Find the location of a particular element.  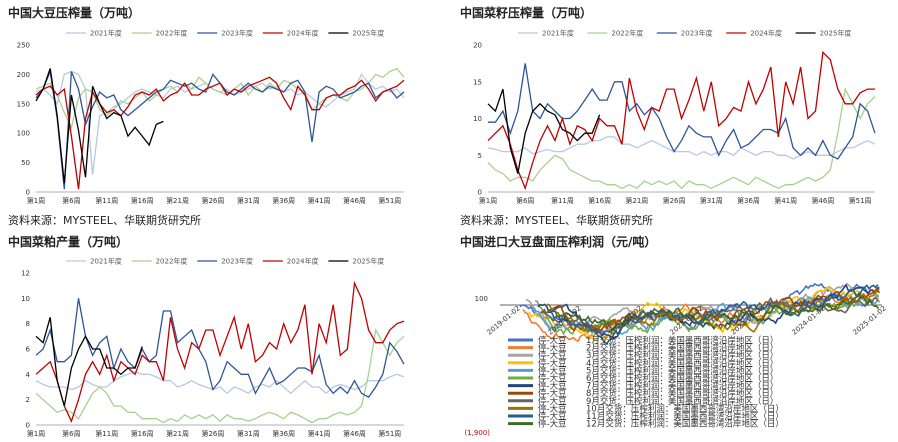

legend-series-label: 1月交货：压榨利润：美国墨西哥湾沿岸地区（日） is located at coordinates (682, 340).